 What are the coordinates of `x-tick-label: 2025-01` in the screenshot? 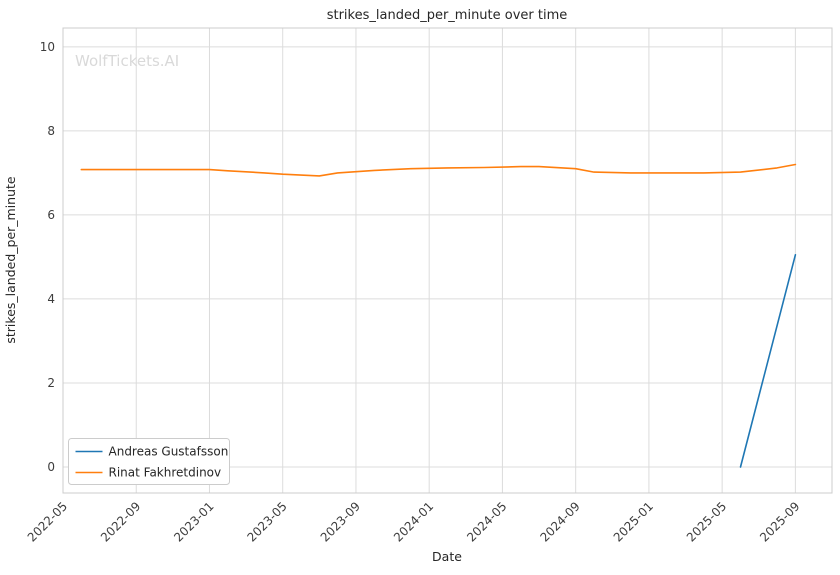 It's located at (633, 521).